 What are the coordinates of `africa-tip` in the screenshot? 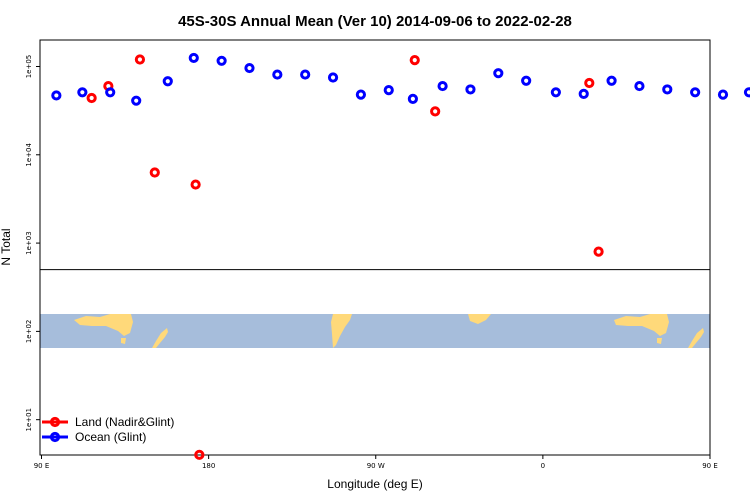 It's located at (479, 319).